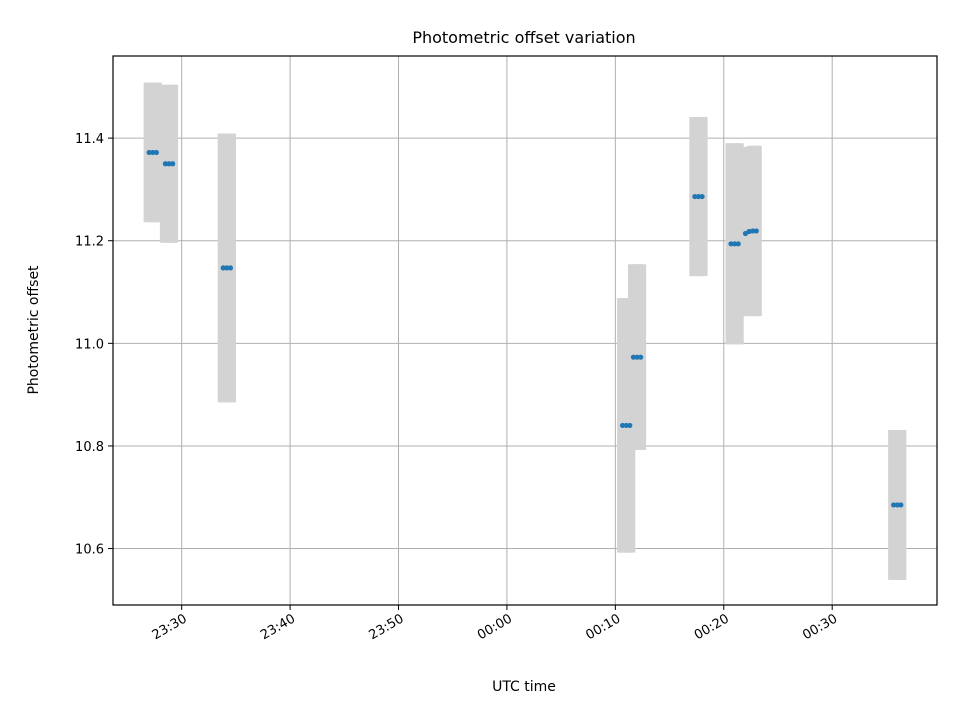  Describe the element at coordinates (524, 687) in the screenshot. I see `x-axis-label: UTC time` at that location.